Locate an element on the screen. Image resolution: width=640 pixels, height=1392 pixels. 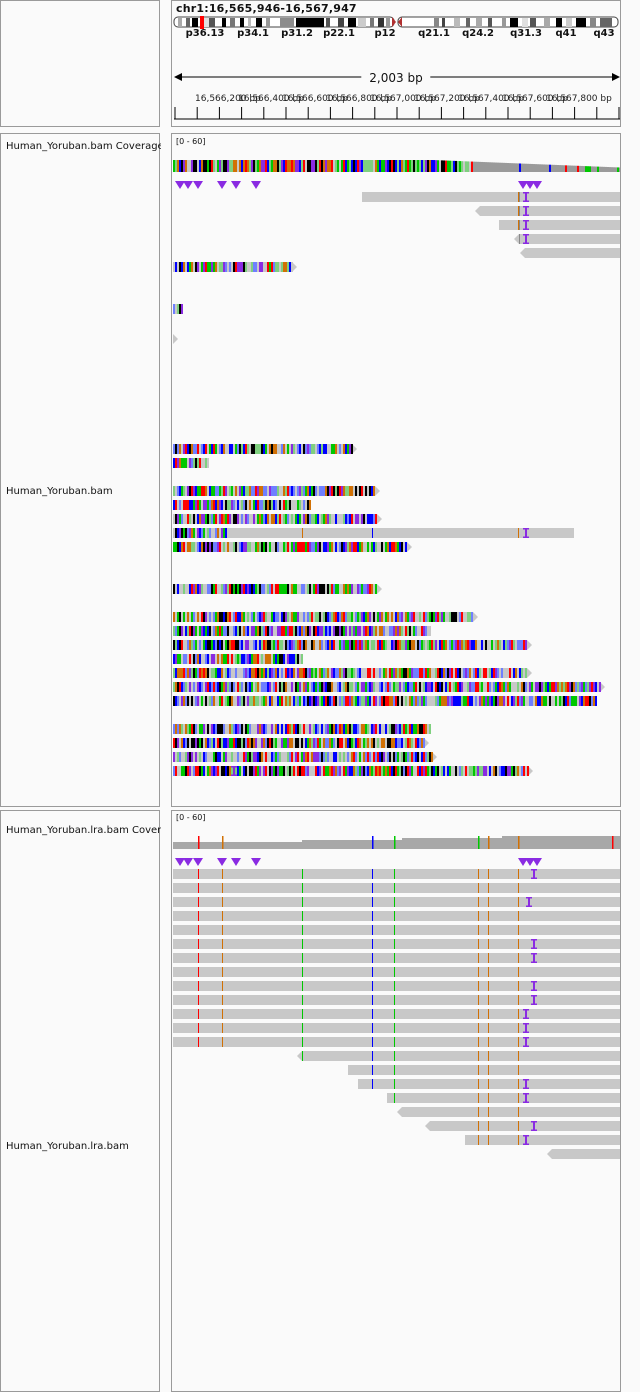
track-name-bam: Human_Yoruban.bam is located at coordinates (59, 491).